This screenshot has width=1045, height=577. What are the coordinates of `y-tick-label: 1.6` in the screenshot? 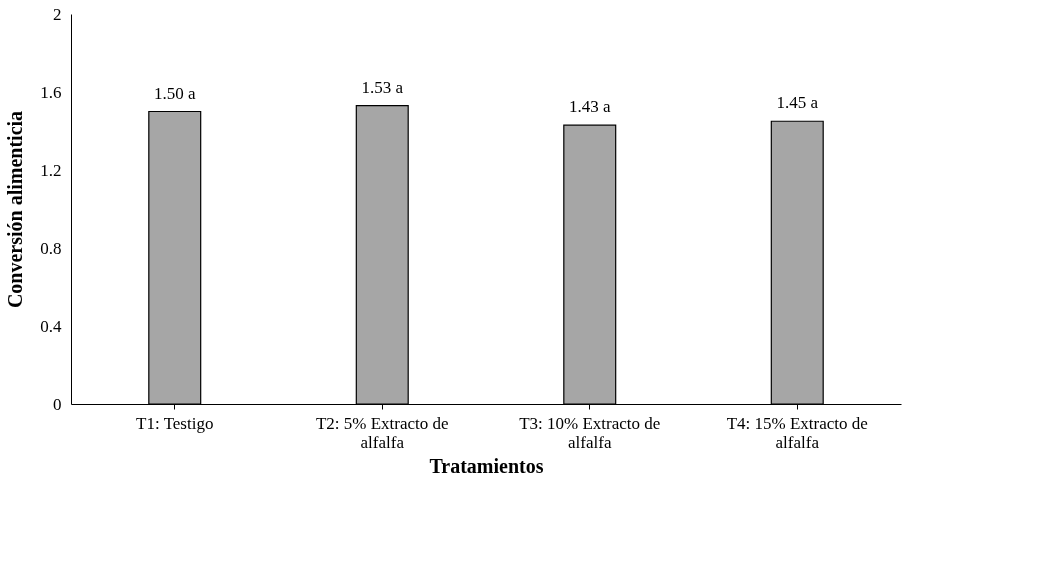 It's located at (51, 92).